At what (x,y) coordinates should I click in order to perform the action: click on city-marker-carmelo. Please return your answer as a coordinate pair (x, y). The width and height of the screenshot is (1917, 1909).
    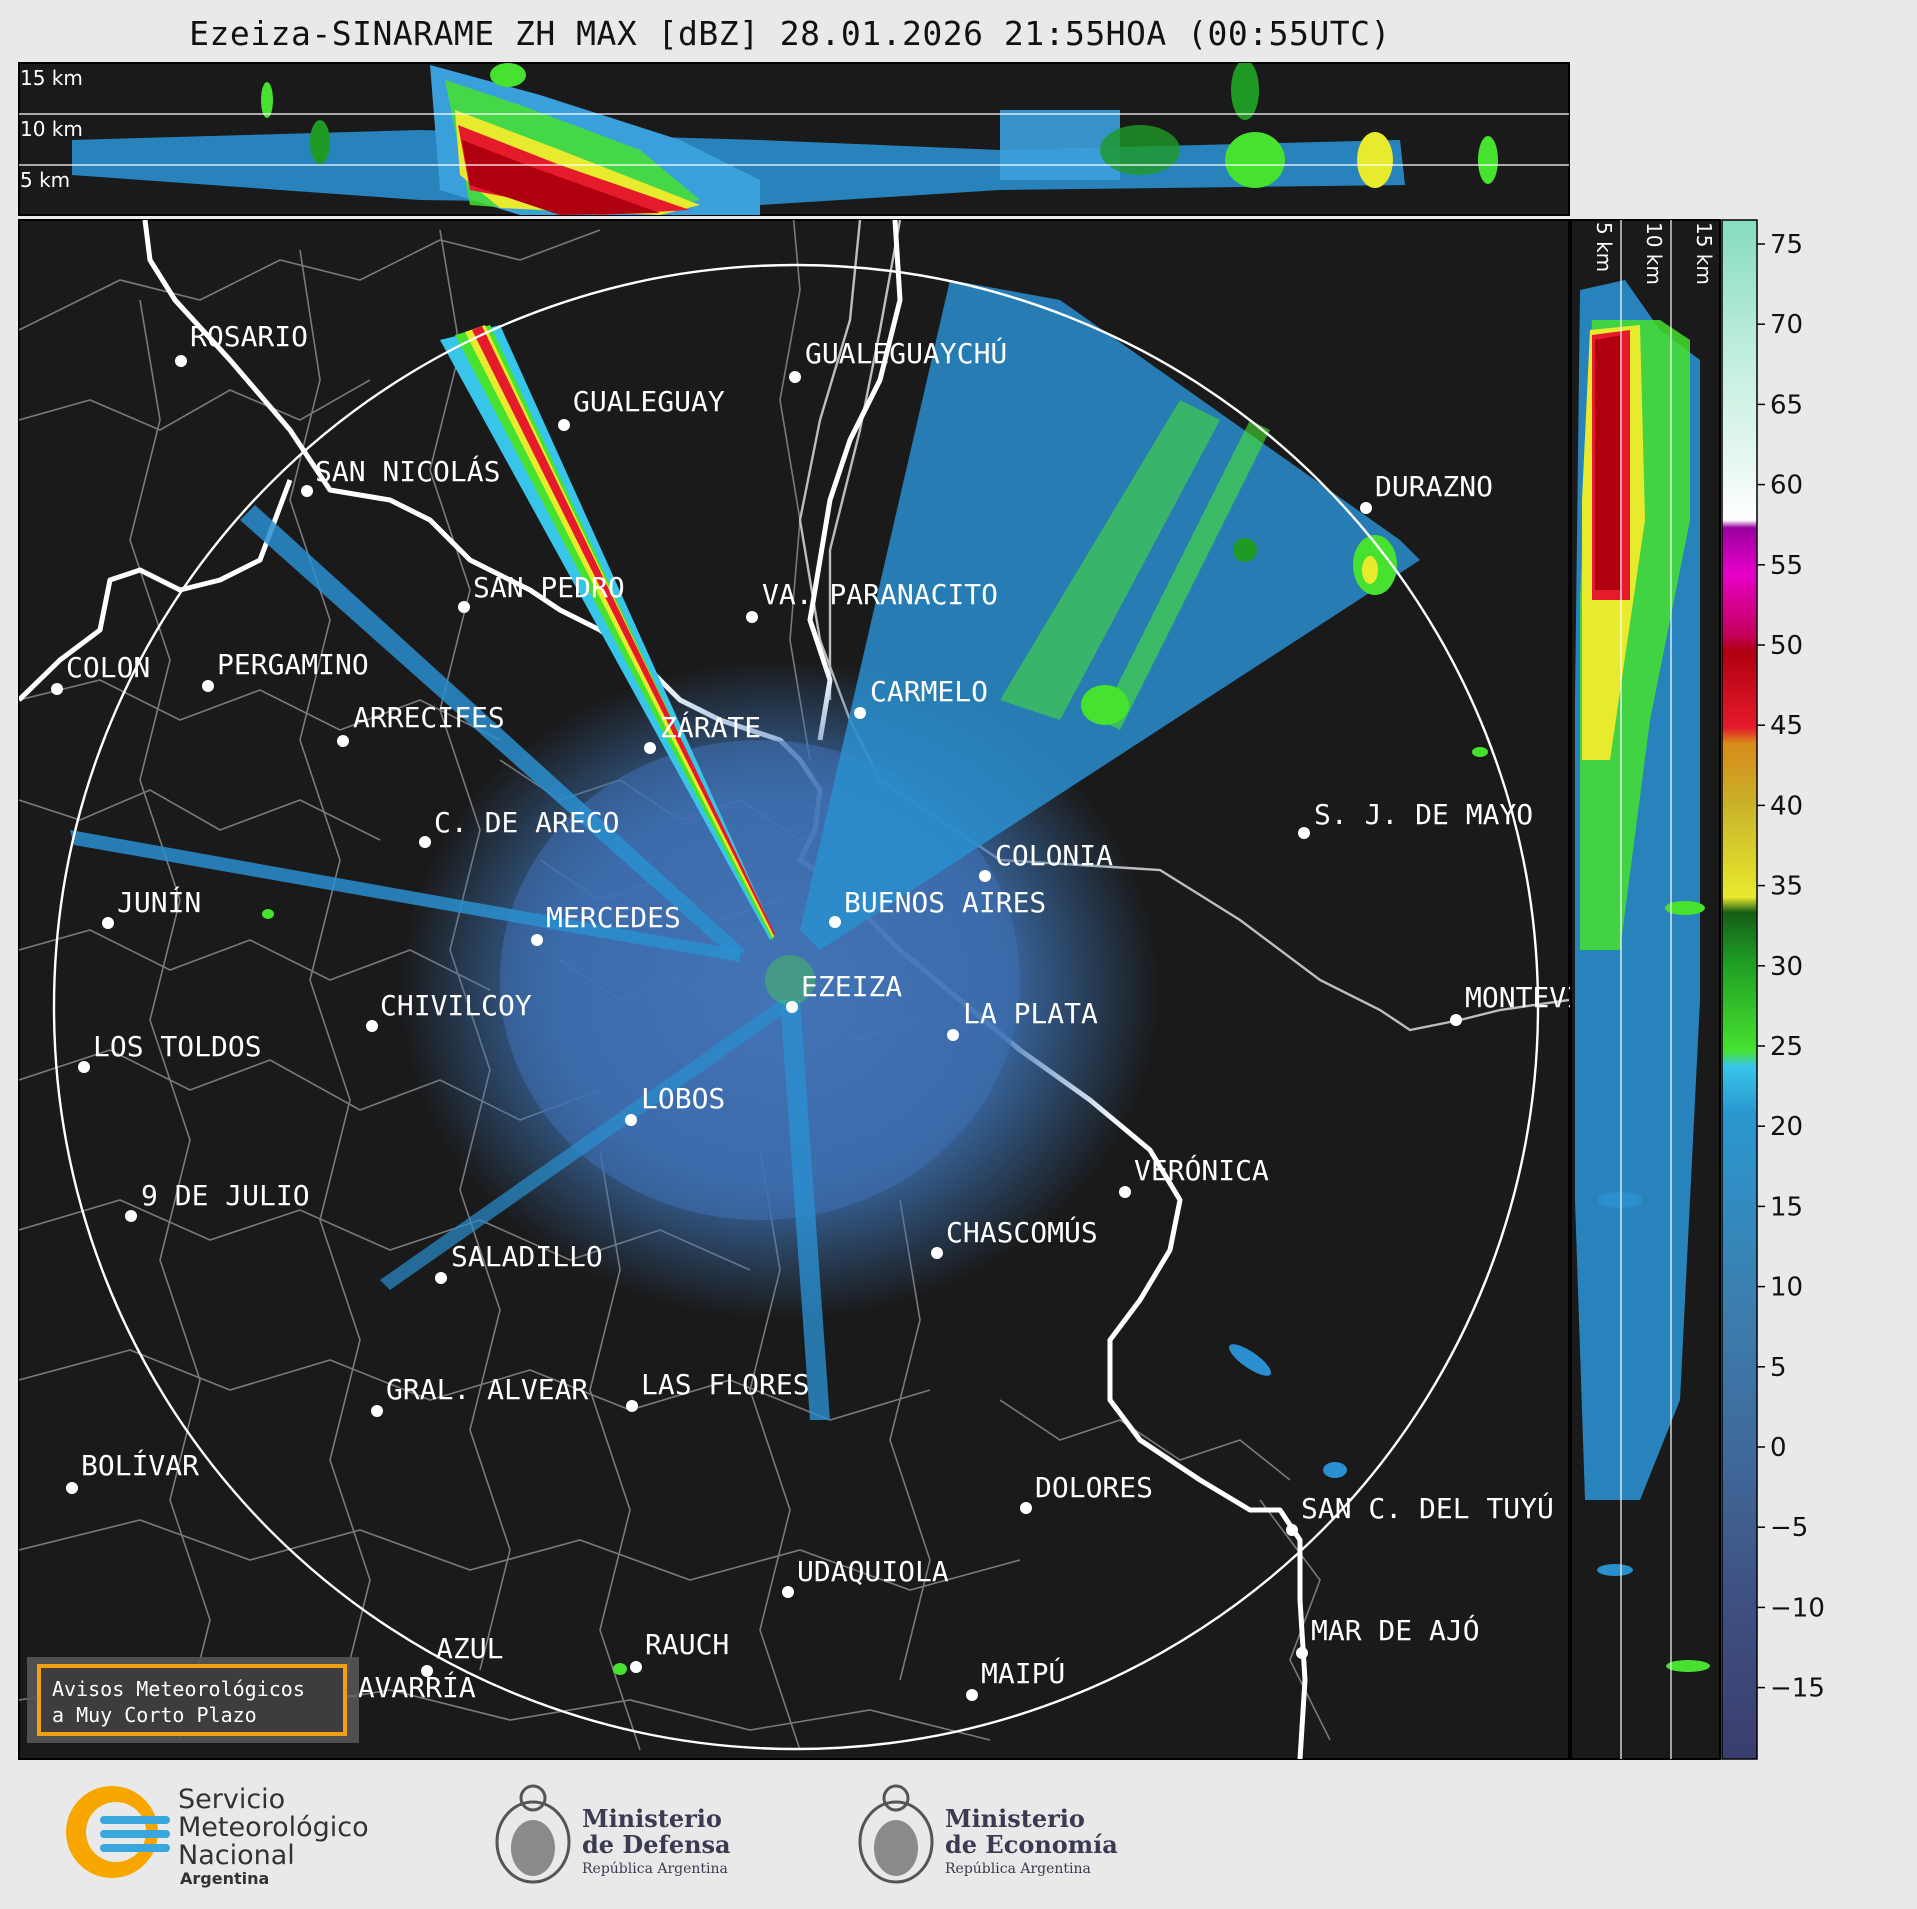
    Looking at the image, I should click on (860, 713).